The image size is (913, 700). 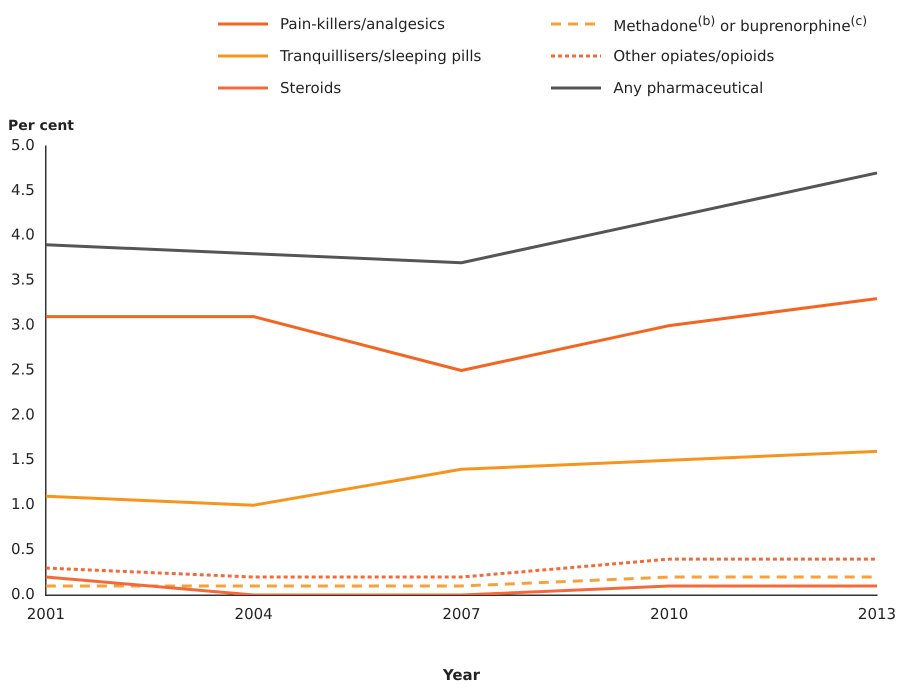 What do you see at coordinates (22, 504) in the screenshot?
I see `y-tick-label: 1.0` at bounding box center [22, 504].